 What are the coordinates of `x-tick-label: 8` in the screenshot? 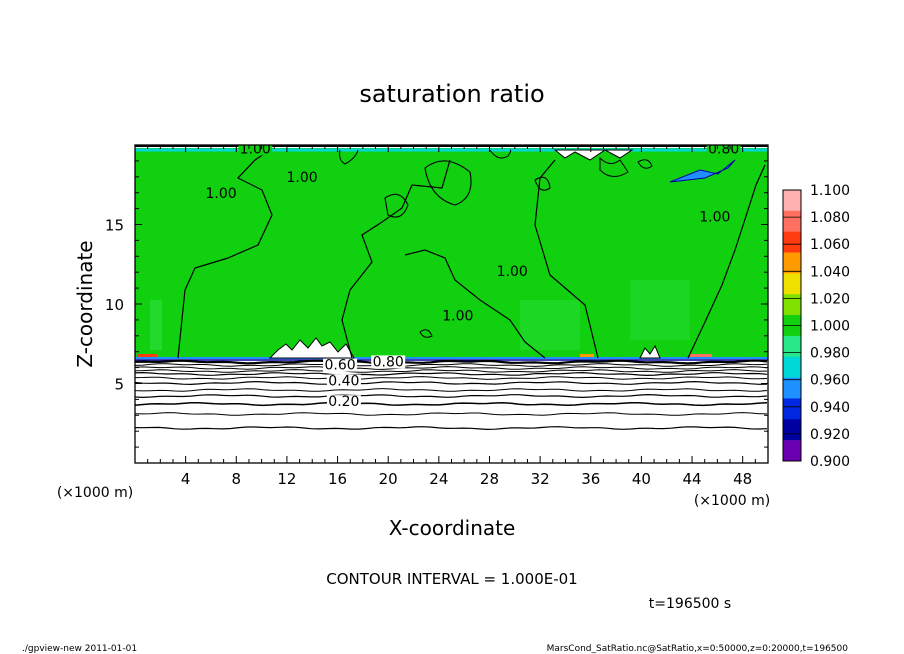 It's located at (237, 479).